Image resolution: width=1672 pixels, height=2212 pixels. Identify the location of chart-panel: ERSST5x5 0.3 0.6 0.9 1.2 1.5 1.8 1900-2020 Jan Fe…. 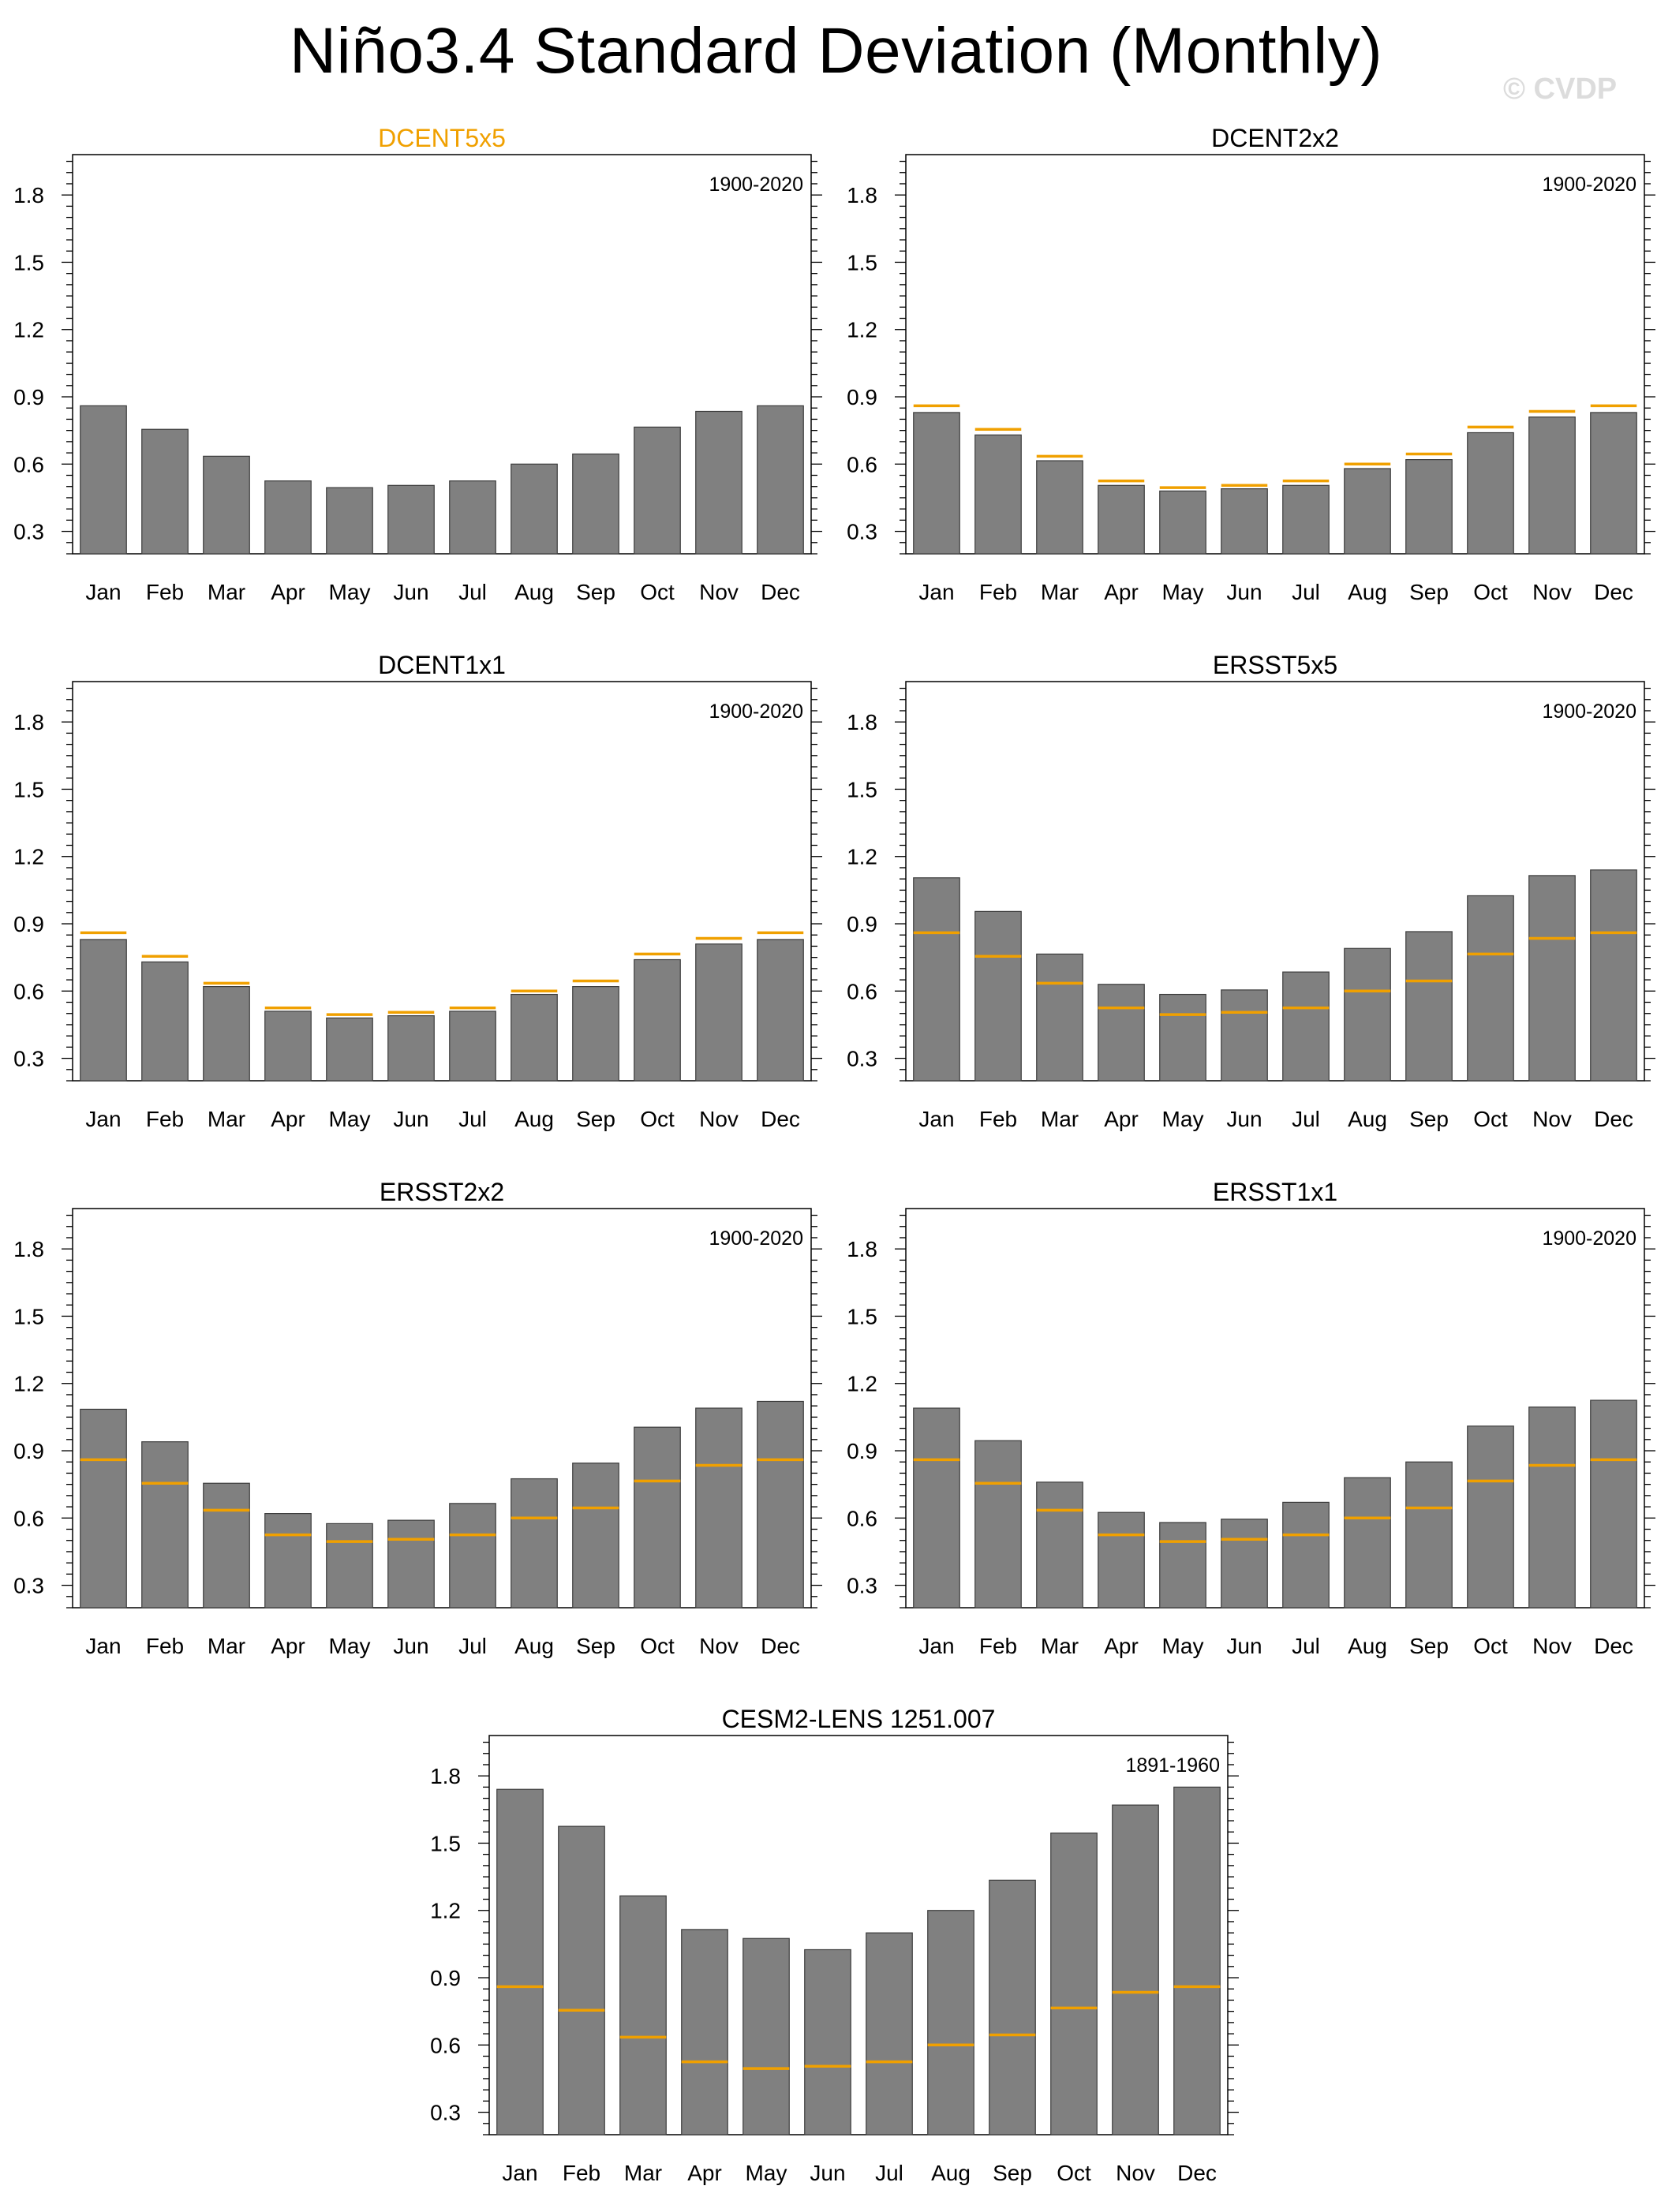
(1251, 891).